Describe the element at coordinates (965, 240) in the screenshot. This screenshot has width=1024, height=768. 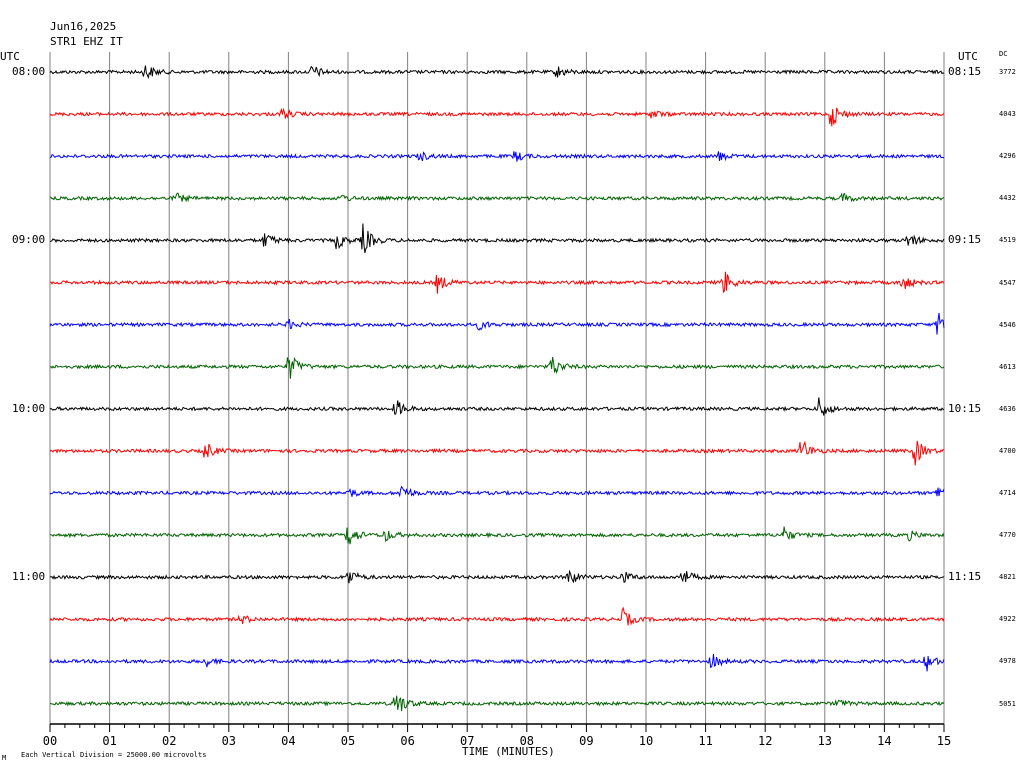
I see `right-time-label: 09:15` at that location.